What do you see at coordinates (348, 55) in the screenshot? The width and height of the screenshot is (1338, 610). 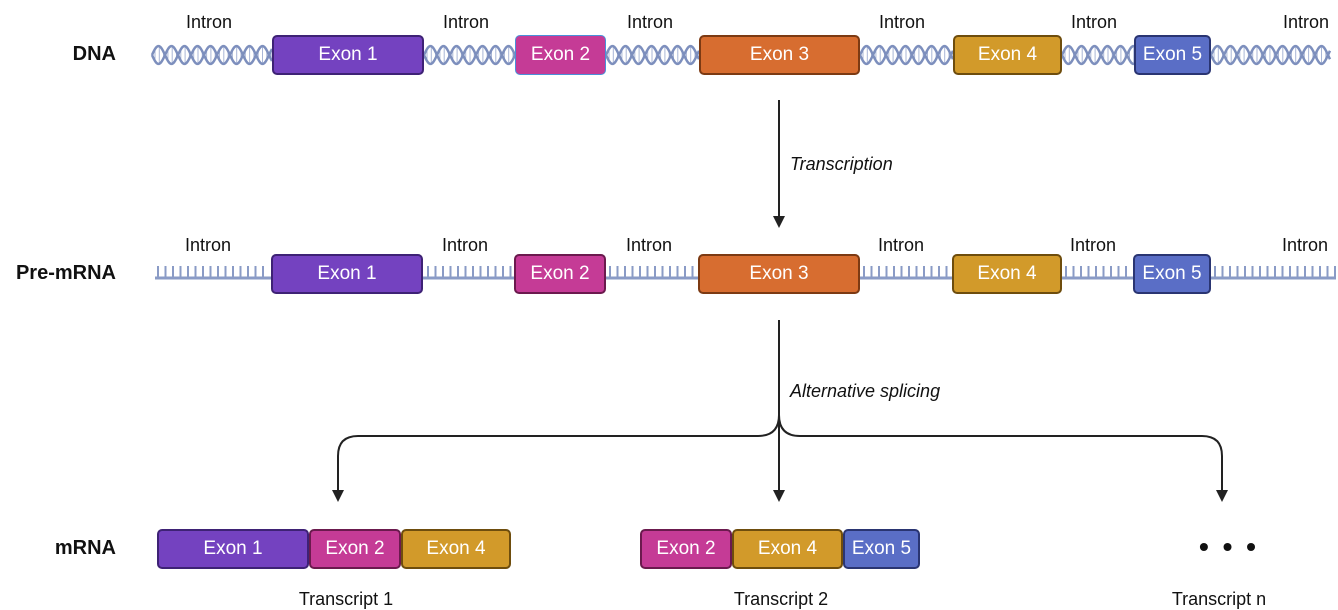 I see `dna-exon-1: Exon 1` at bounding box center [348, 55].